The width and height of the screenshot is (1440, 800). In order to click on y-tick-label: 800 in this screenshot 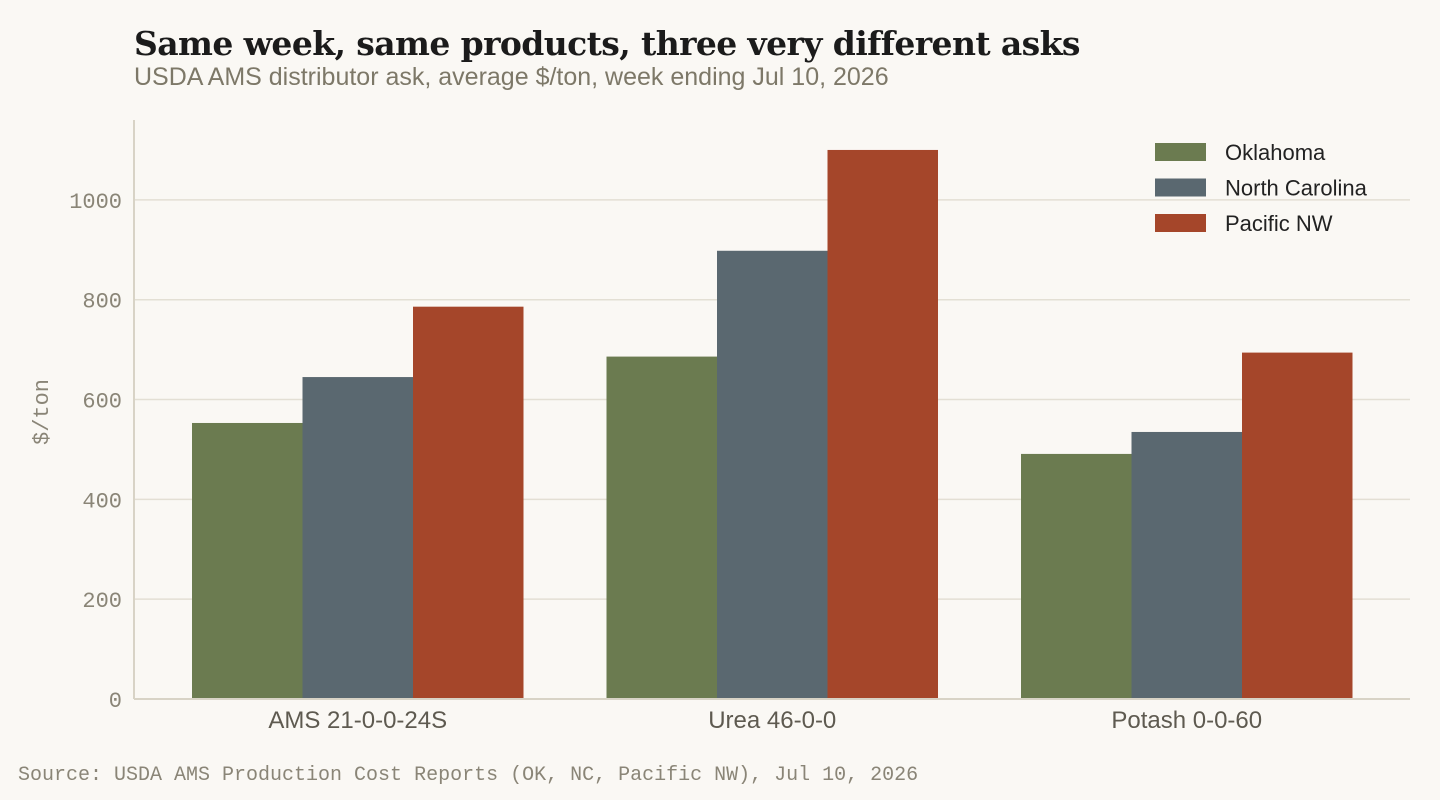, I will do `click(102, 302)`.